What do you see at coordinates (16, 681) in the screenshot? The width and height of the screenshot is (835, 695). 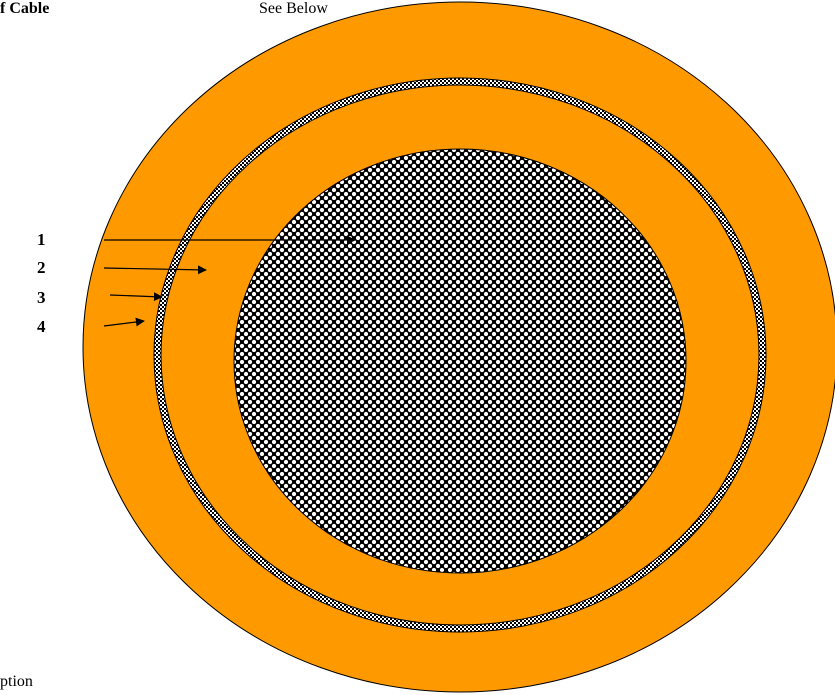 I see `caption-label: ption` at bounding box center [16, 681].